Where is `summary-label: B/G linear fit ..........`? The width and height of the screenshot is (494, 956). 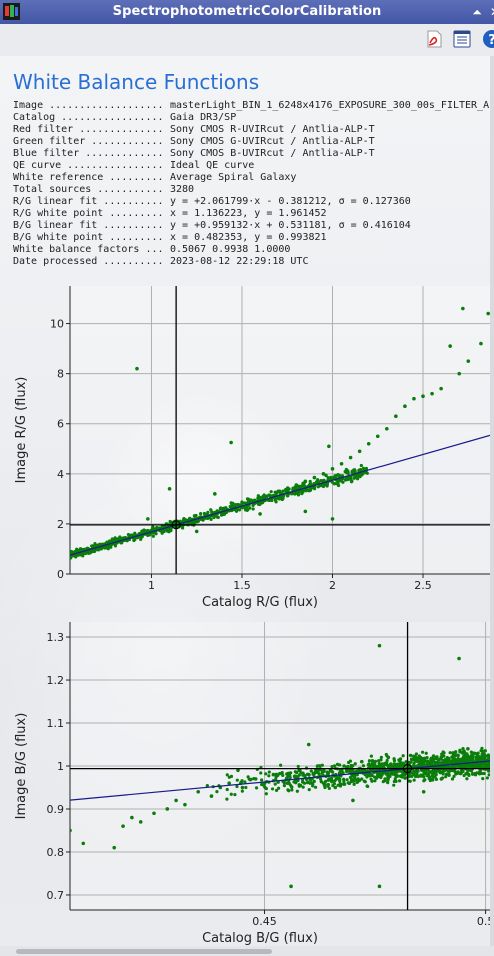 summary-label: B/G linear fit .......... is located at coordinates (88, 225).